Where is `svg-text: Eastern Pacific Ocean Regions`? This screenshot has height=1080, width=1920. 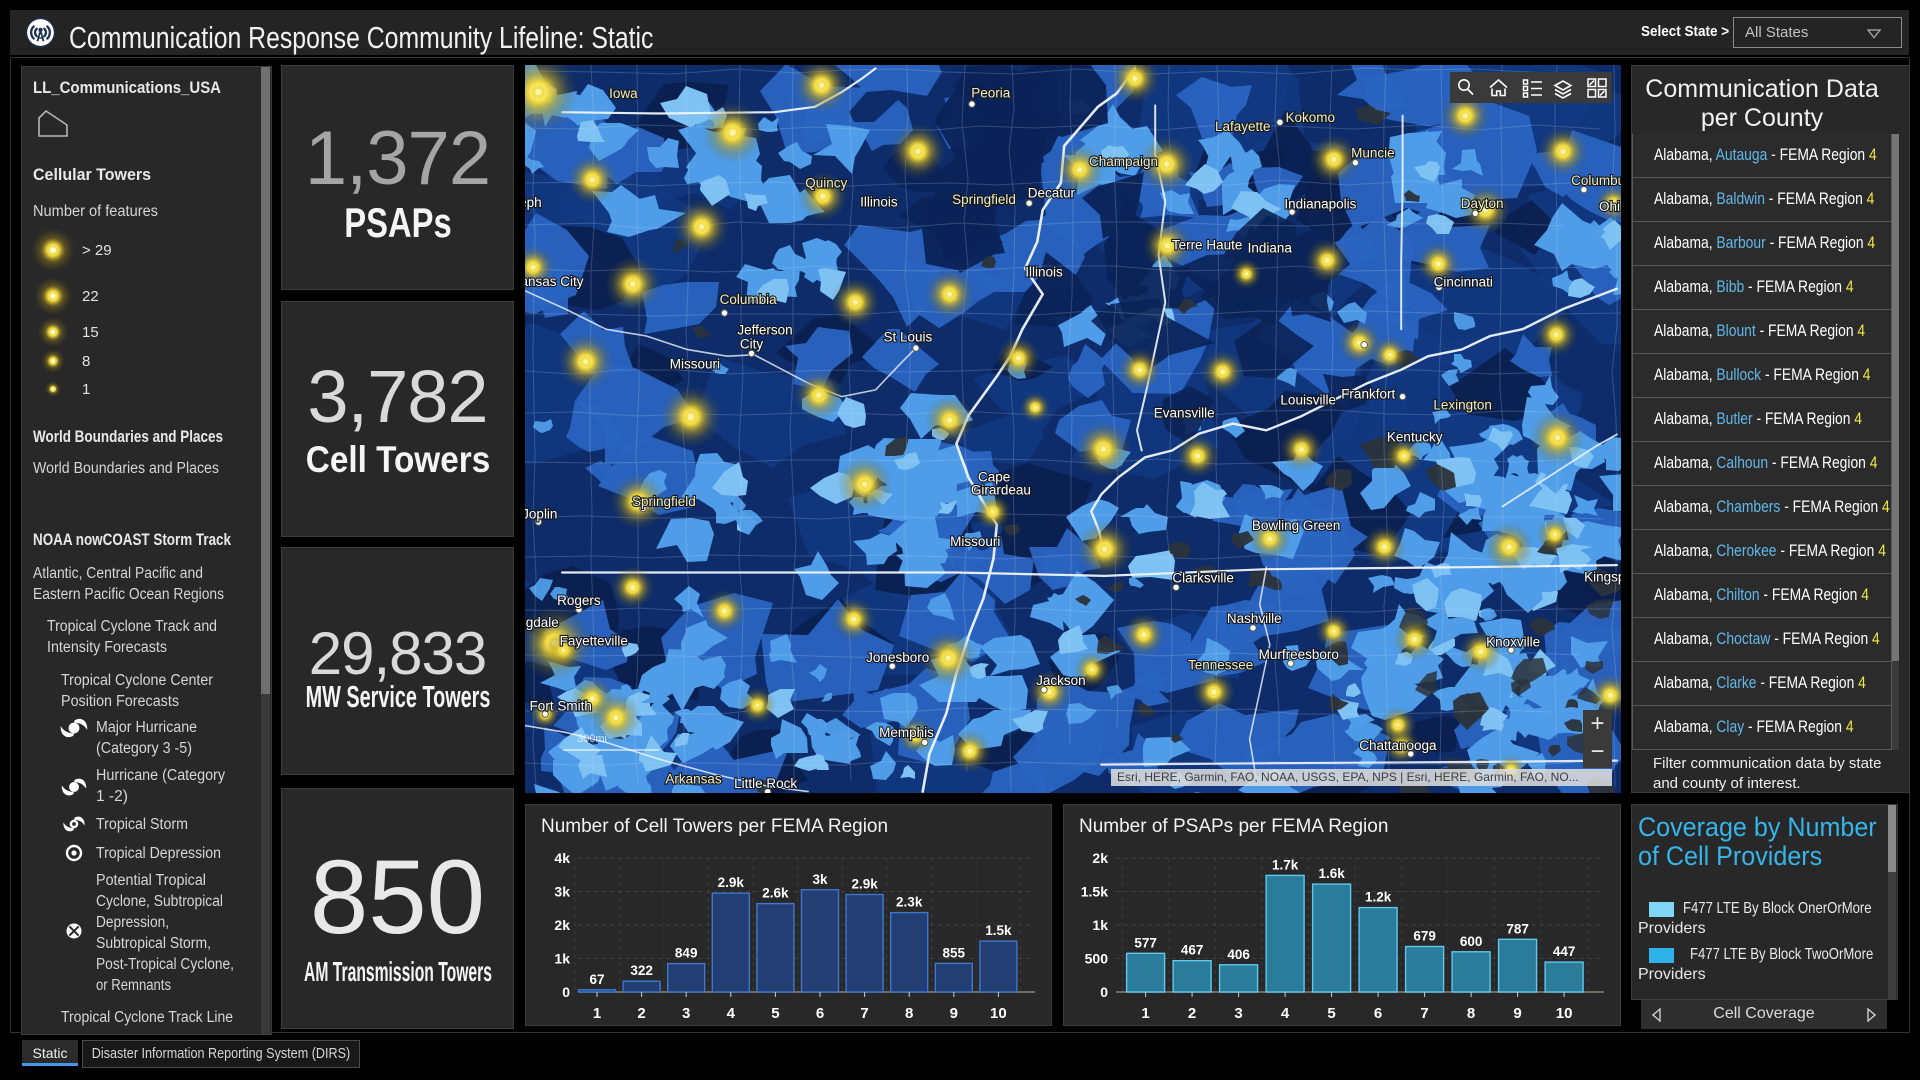
svg-text: Eastern Pacific Ocean Regions is located at coordinates (128, 594).